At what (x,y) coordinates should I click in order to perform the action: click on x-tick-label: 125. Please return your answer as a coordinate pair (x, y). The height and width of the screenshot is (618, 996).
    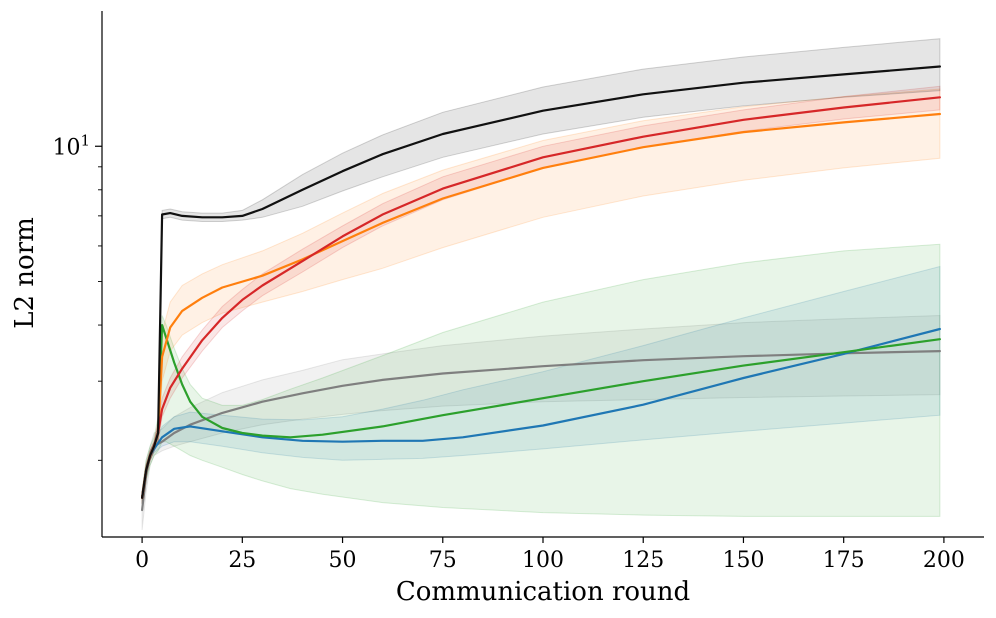
    Looking at the image, I should click on (643, 560).